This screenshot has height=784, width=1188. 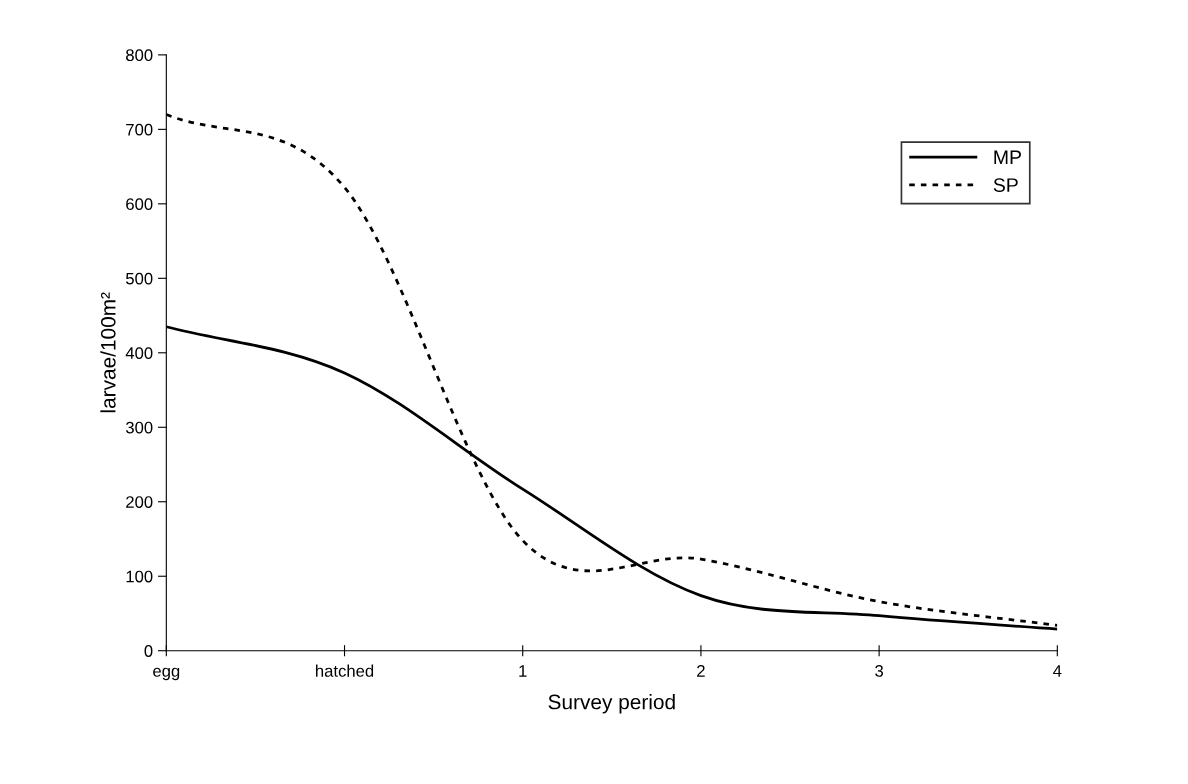 What do you see at coordinates (139, 55) in the screenshot?
I see `y-tick-label: 800` at bounding box center [139, 55].